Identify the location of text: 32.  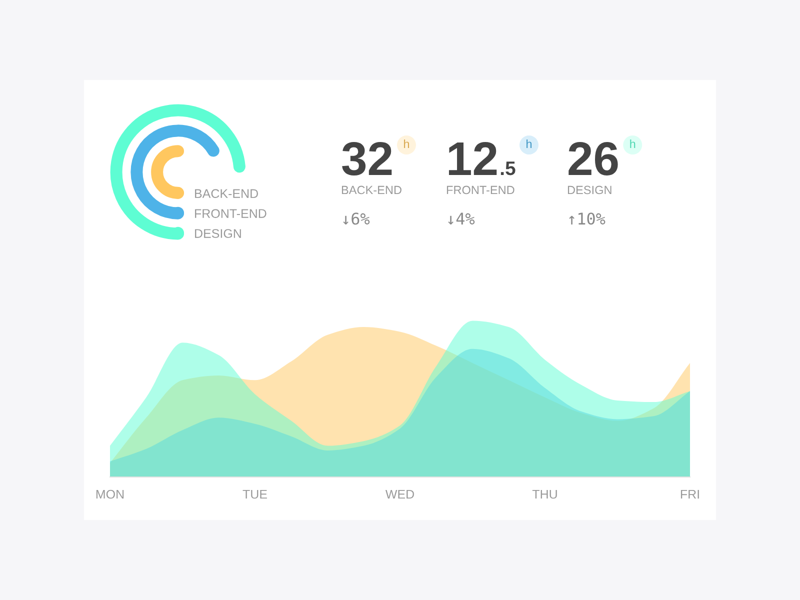
(367, 159).